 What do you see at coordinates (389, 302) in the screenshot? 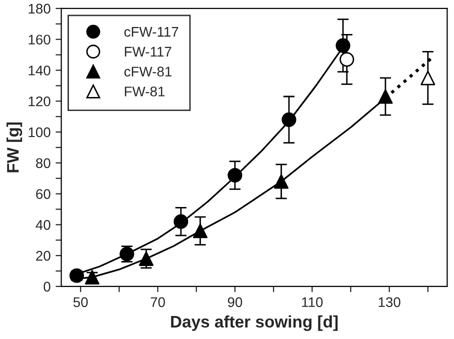
I see `x-tick-label: 130` at bounding box center [389, 302].